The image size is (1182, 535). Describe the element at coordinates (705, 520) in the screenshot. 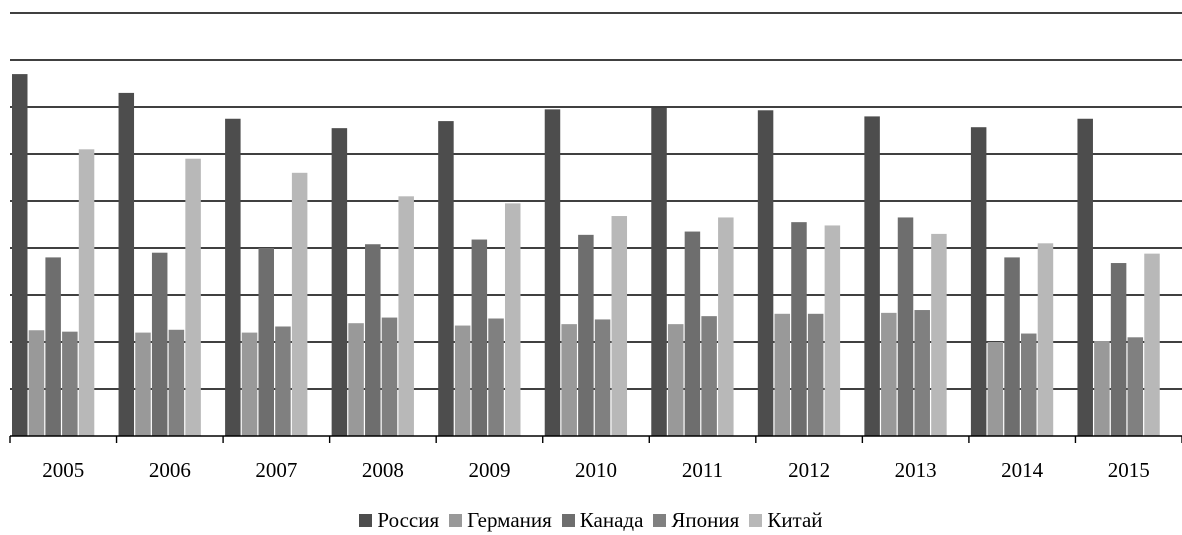

I see `legend-label: Япония` at that location.